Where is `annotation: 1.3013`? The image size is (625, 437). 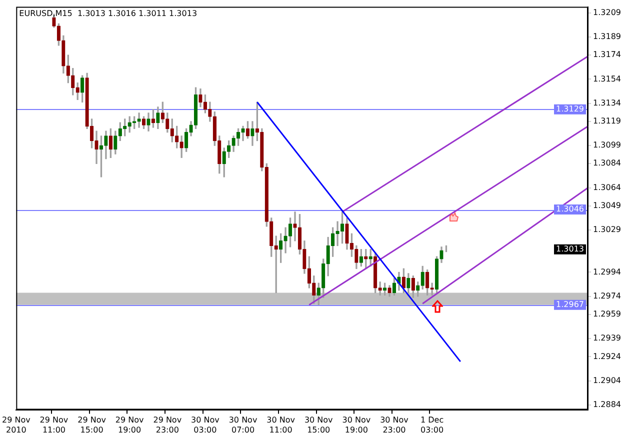 annotation: 1.3013 is located at coordinates (570, 249).